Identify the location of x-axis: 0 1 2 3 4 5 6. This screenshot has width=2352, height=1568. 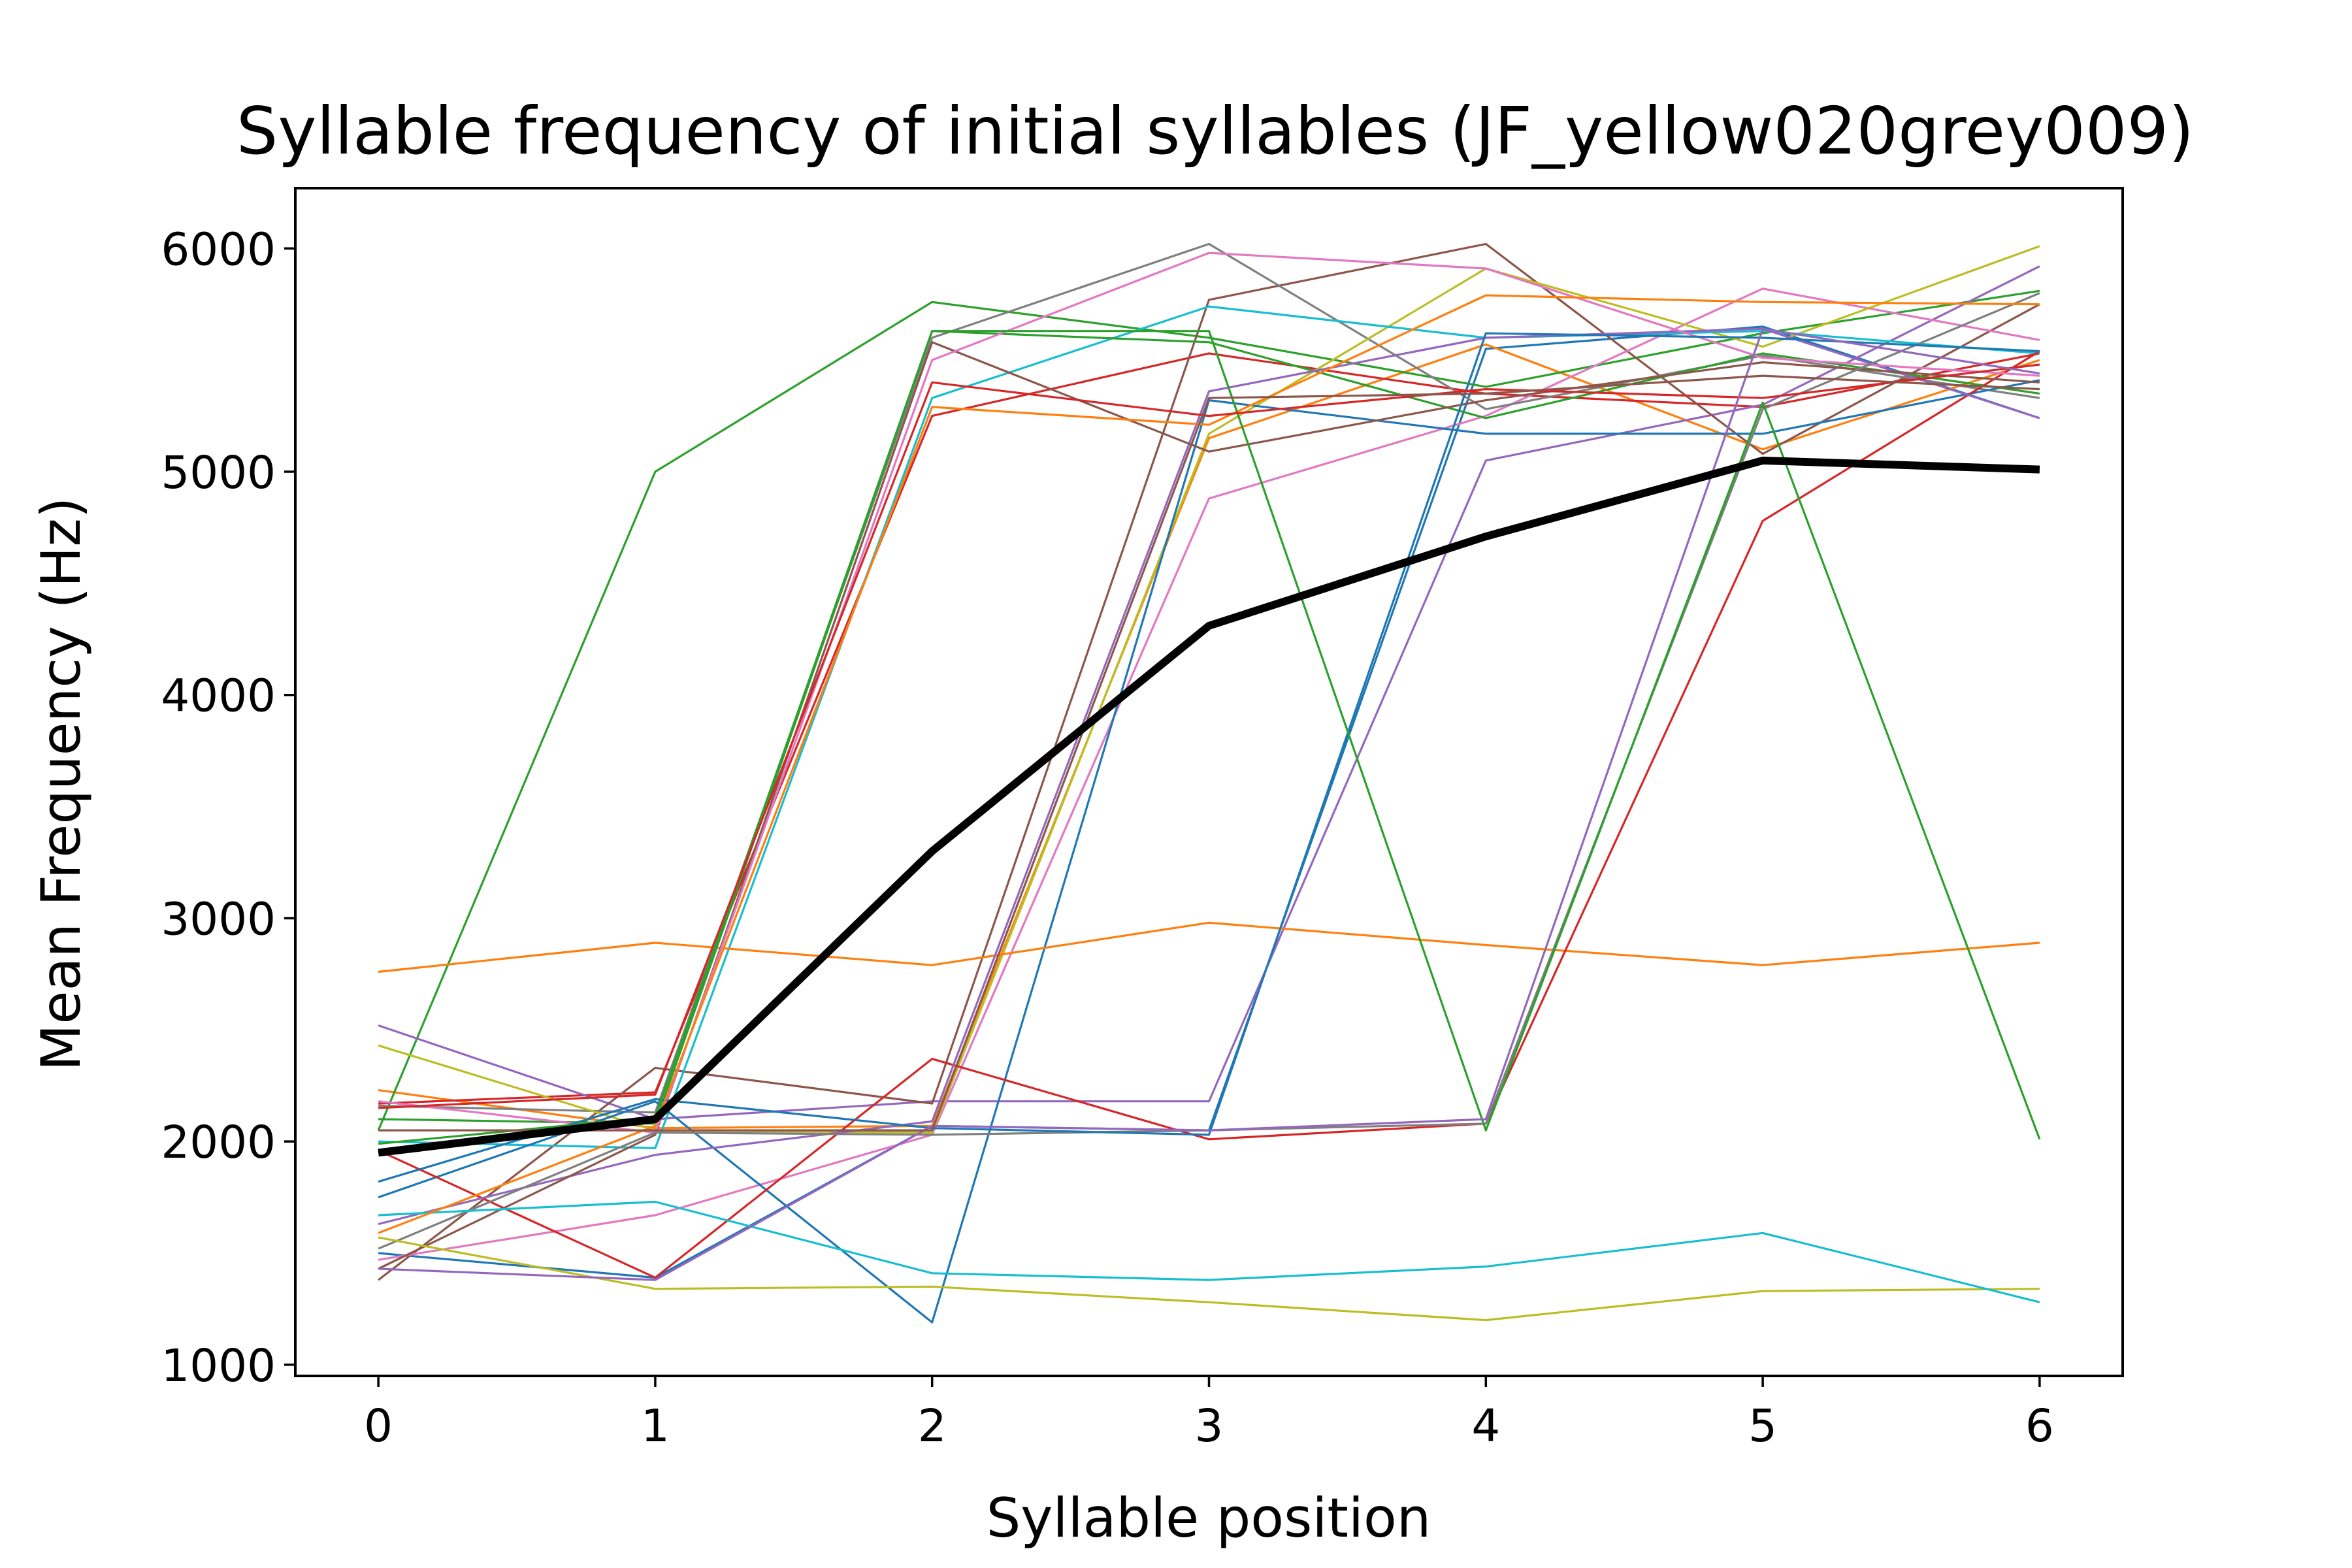
(1209, 1414).